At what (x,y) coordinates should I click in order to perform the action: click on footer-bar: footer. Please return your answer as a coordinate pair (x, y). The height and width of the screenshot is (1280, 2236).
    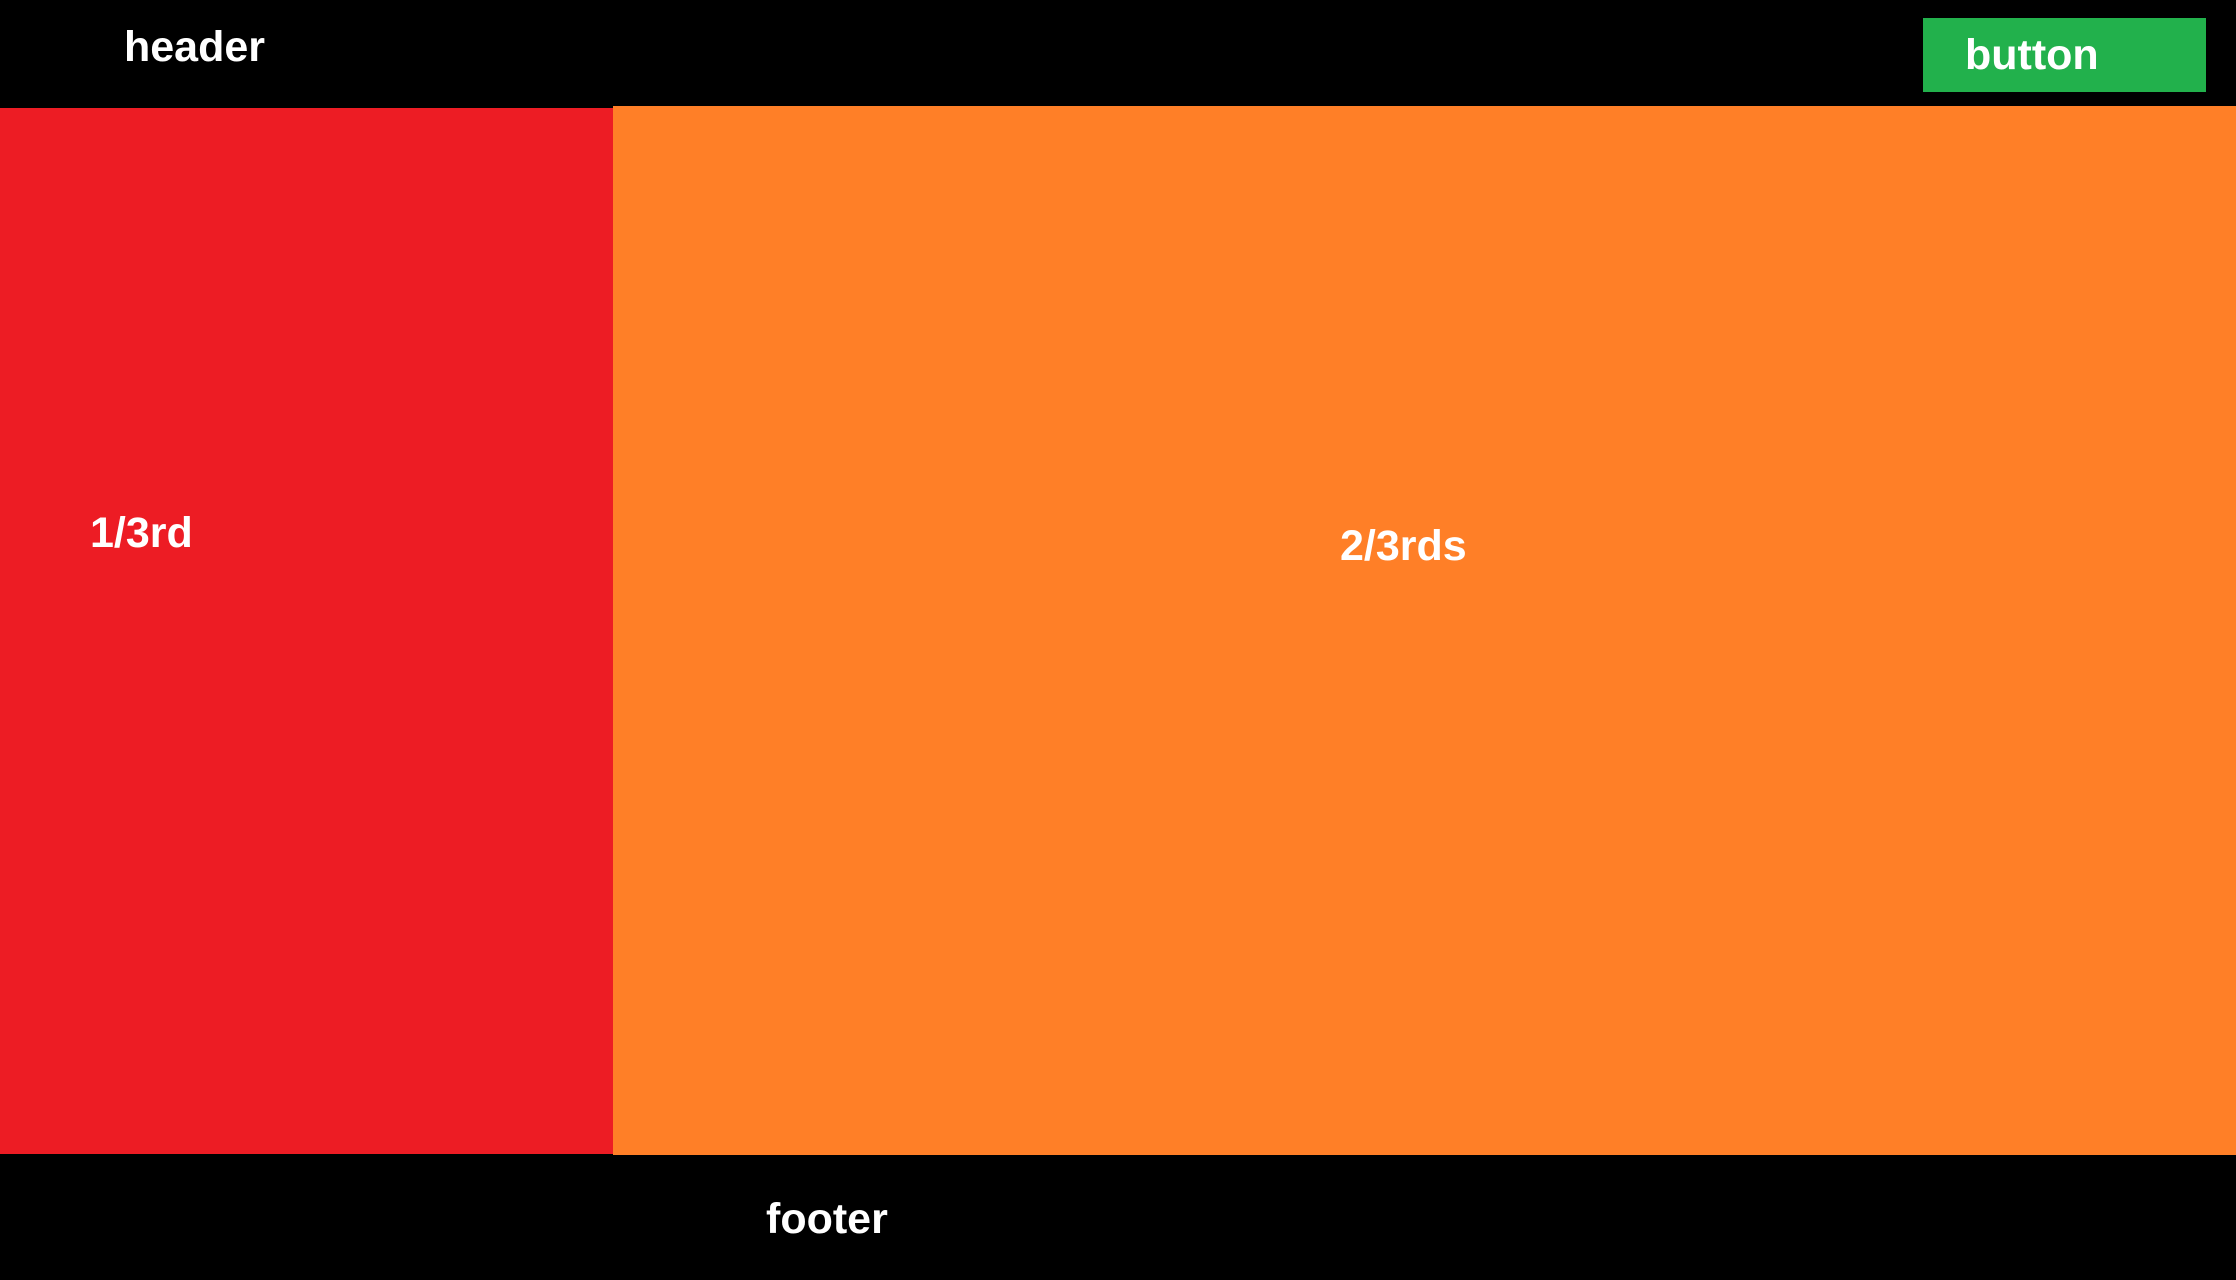
    Looking at the image, I should click on (1118, 1217).